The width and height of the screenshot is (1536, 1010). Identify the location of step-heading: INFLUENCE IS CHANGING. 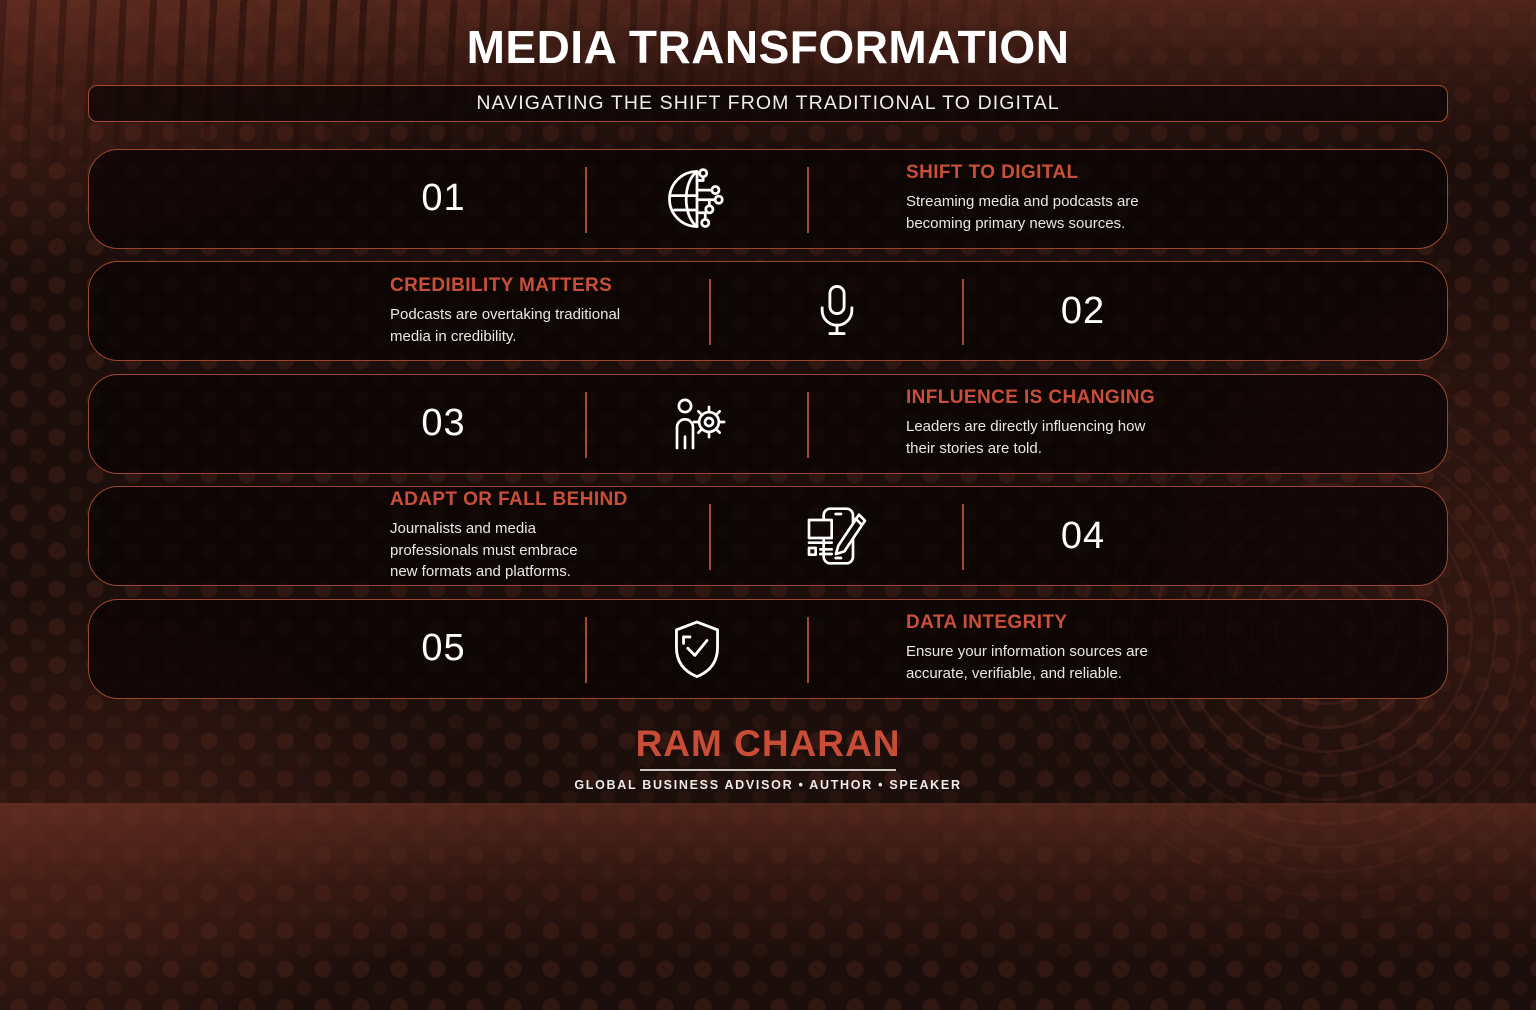
(1031, 398).